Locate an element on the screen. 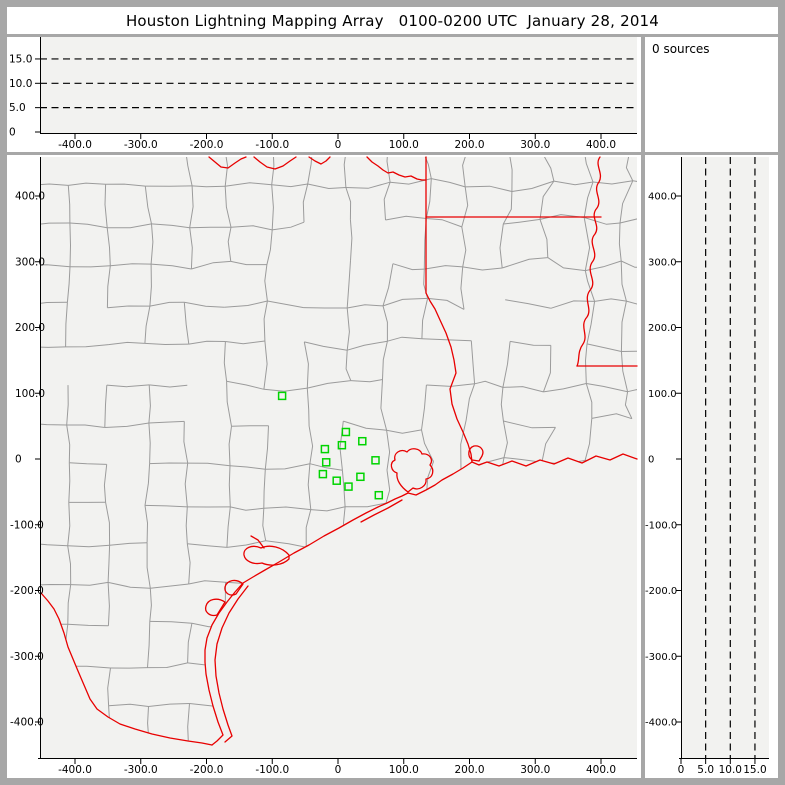  y-tick-label: 200.0 is located at coordinates (30, 328).